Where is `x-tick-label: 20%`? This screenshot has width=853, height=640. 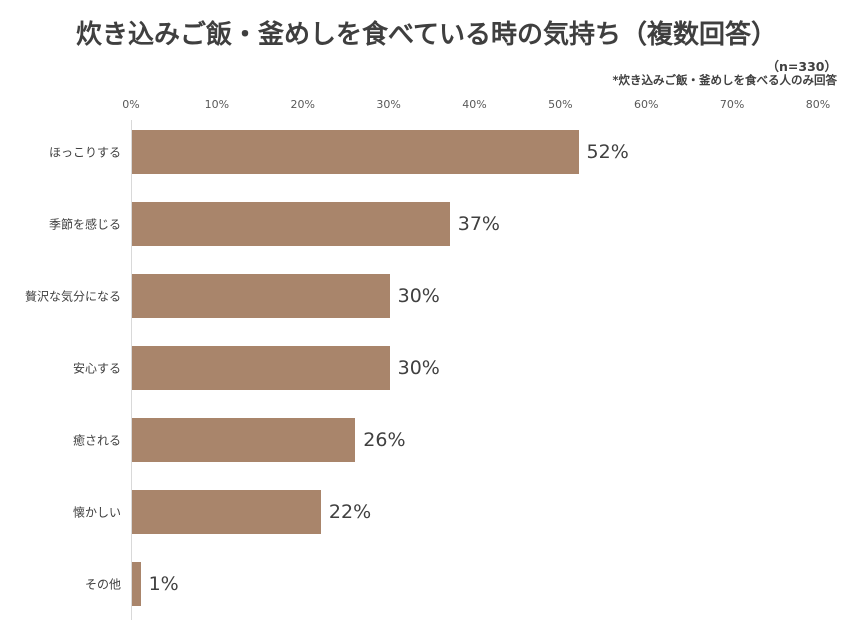
x-tick-label: 20% is located at coordinates (302, 104).